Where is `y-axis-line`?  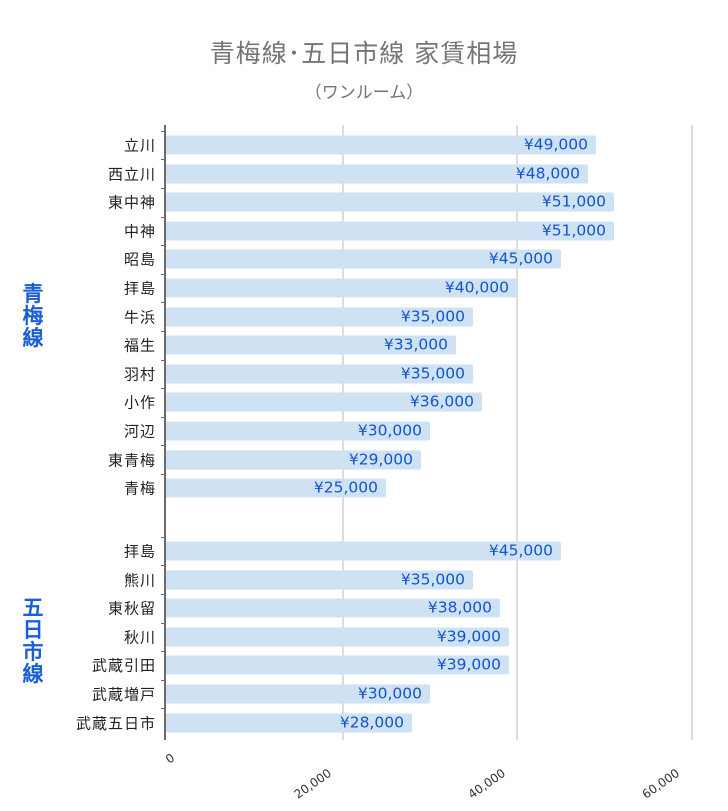
y-axis-line is located at coordinates (165, 432).